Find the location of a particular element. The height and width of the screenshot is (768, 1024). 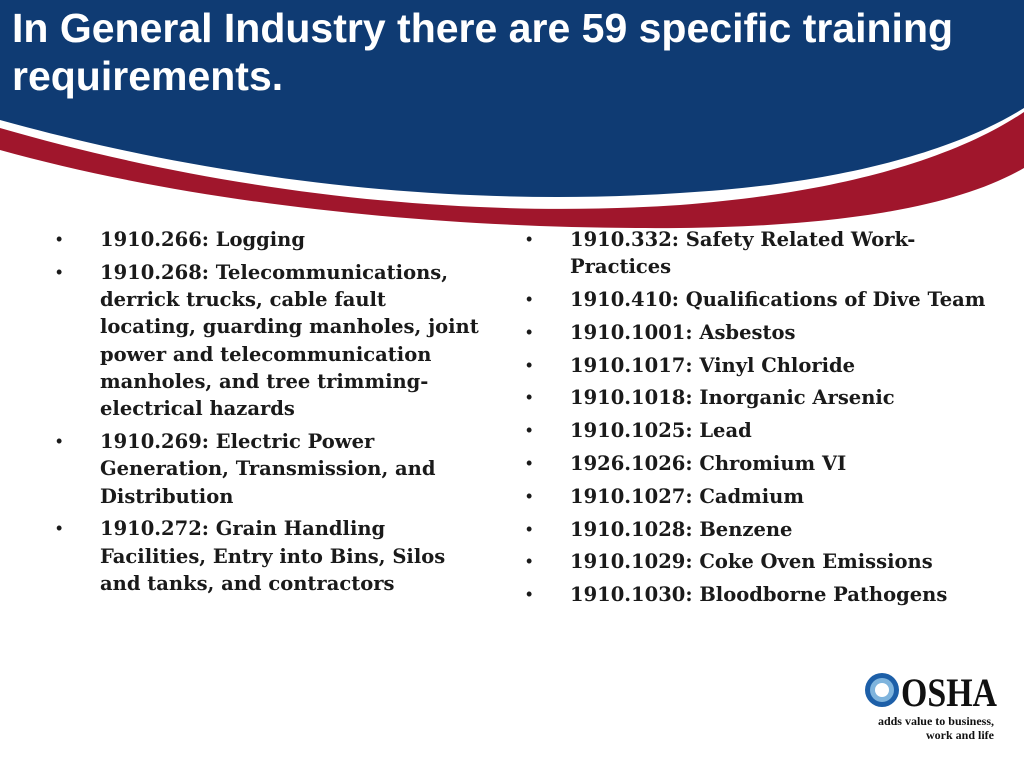

list-item: • 1910.1001: Asbestos is located at coordinates (756, 332).